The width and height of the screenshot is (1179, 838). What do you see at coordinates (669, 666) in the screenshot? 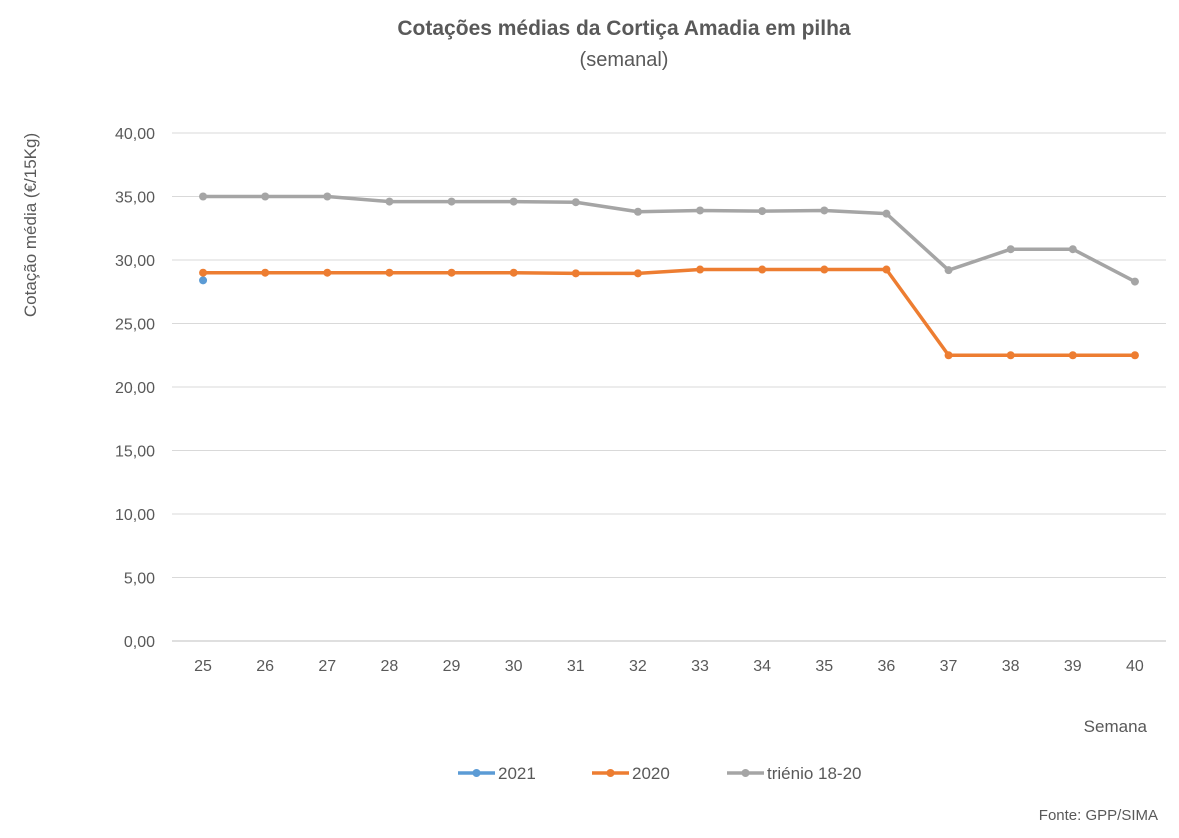
I see `x-axis-ticks: 25 26 27 28 29 30 31 32 33 34 35 36 37 38 39 40` at bounding box center [669, 666].